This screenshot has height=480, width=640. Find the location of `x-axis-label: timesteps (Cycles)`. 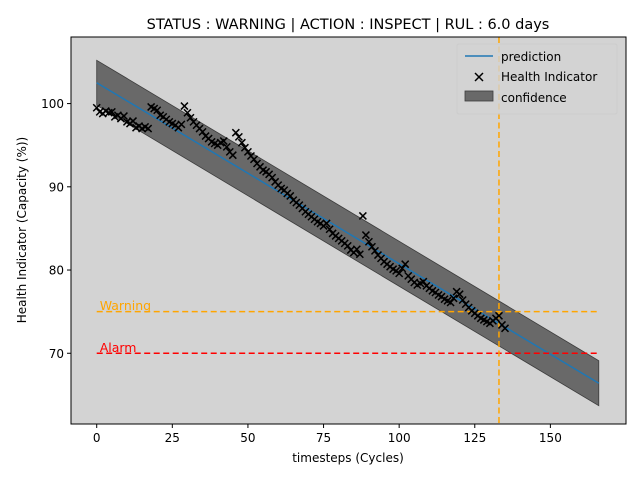

x-axis-label: timesteps (Cycles) is located at coordinates (348, 458).